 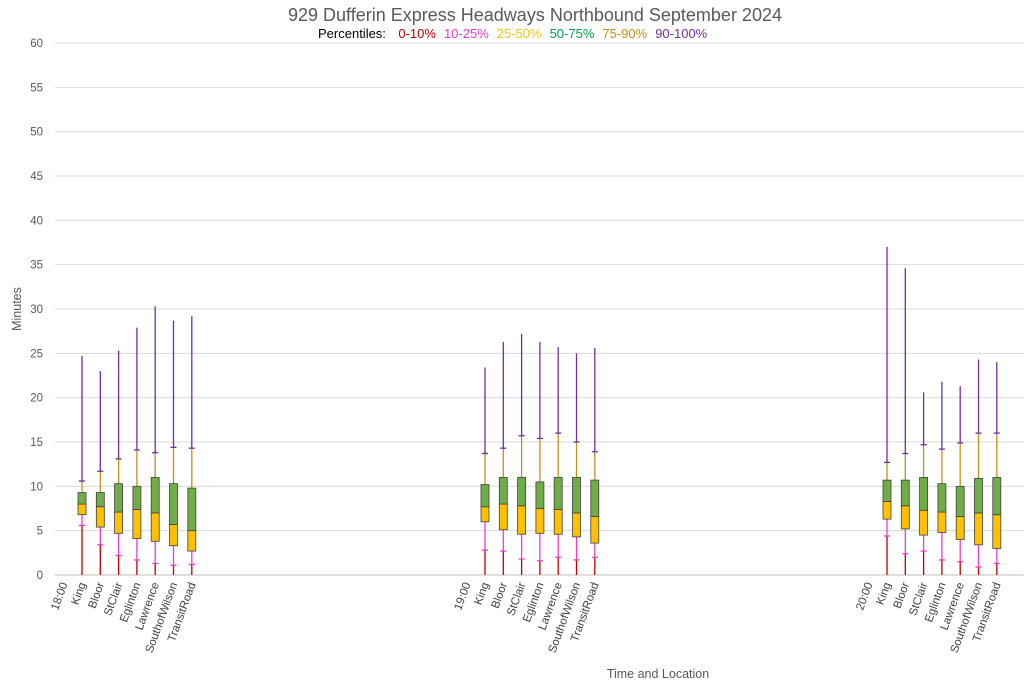 What do you see at coordinates (82, 465) in the screenshot?
I see `box-18:00-King` at bounding box center [82, 465].